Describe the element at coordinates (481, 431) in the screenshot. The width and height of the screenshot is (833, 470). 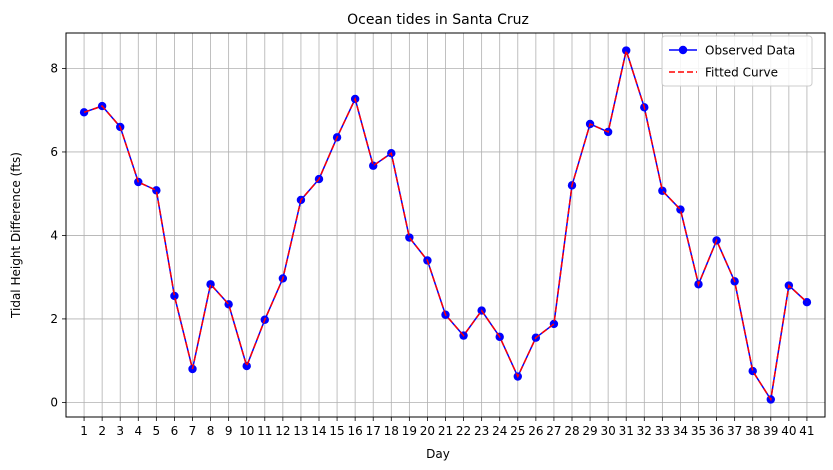
I see `x-tick-label: 23` at that location.